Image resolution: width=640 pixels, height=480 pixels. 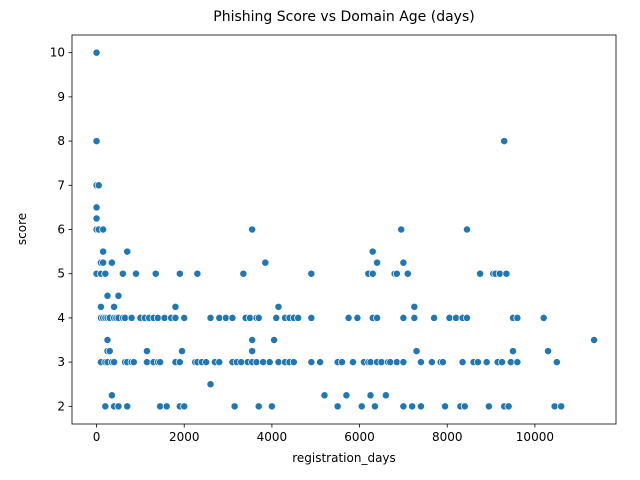 What do you see at coordinates (184, 437) in the screenshot?
I see `x-tick-label: 2000` at bounding box center [184, 437].